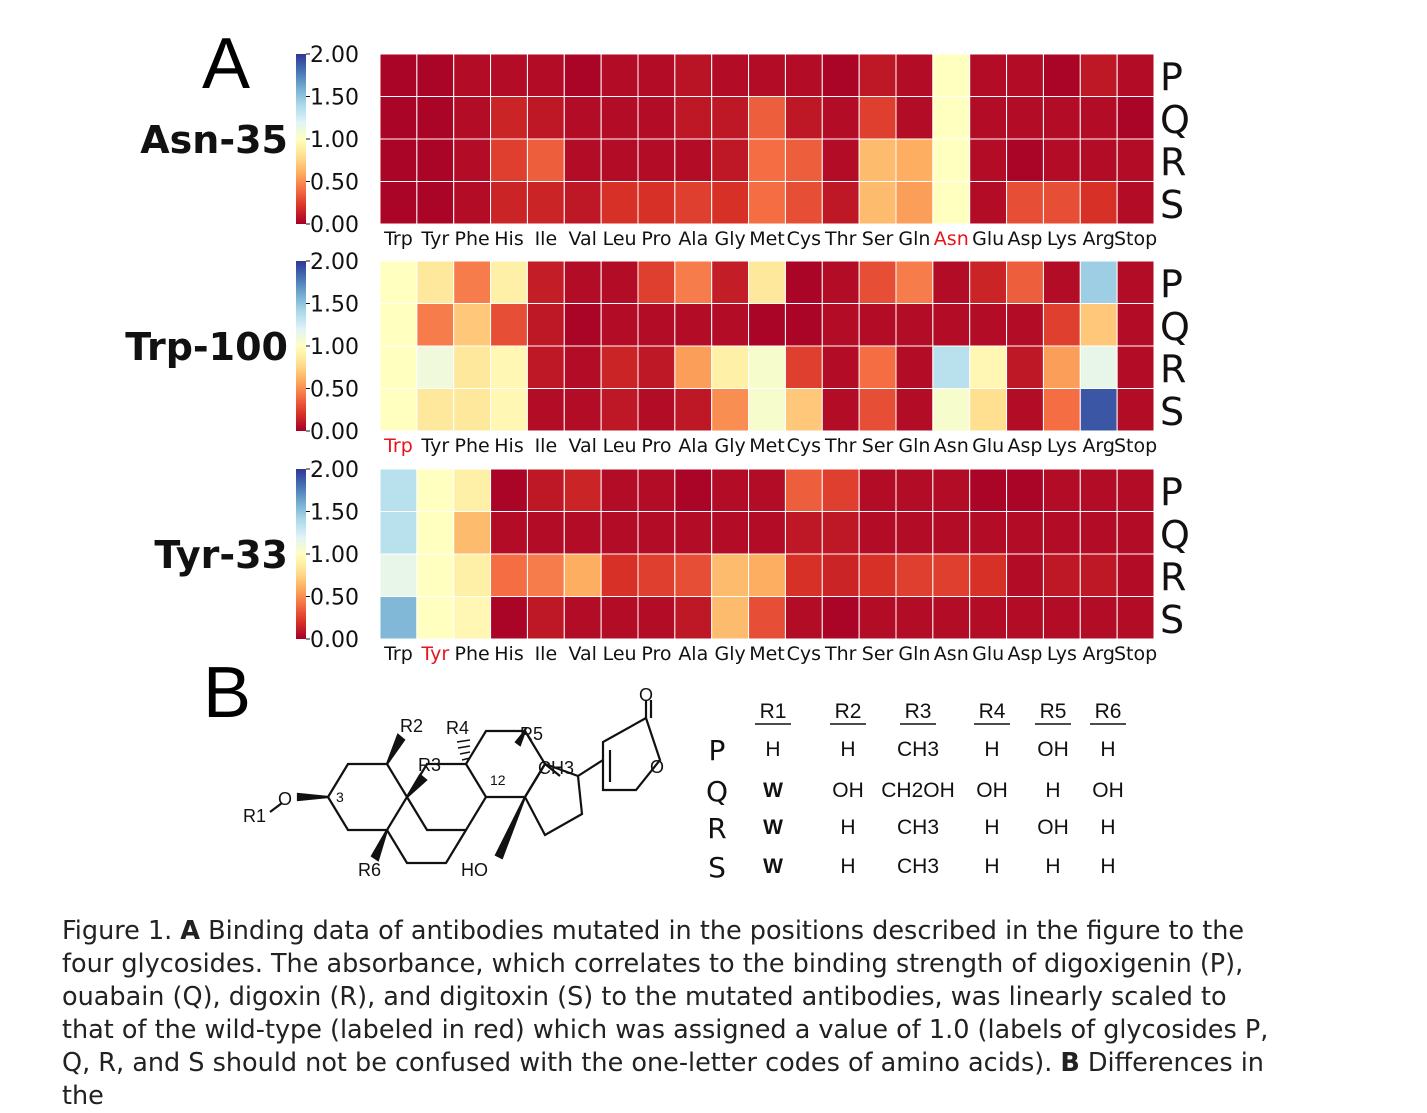 This screenshot has width=1427, height=1113. What do you see at coordinates (804, 446) in the screenshot?
I see `column-label: Cys` at bounding box center [804, 446].